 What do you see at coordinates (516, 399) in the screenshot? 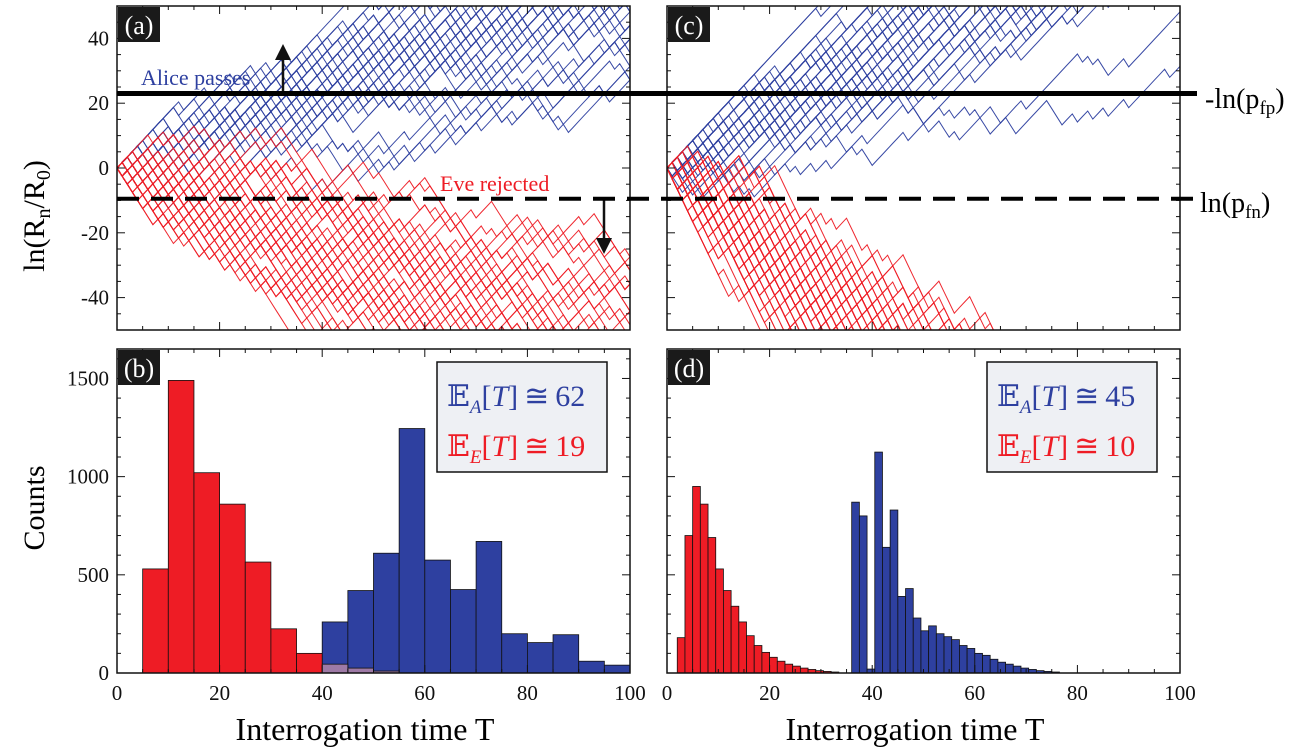
I see `legend-entry-alice: 𝔼A[T] ≅ 62` at bounding box center [516, 399].